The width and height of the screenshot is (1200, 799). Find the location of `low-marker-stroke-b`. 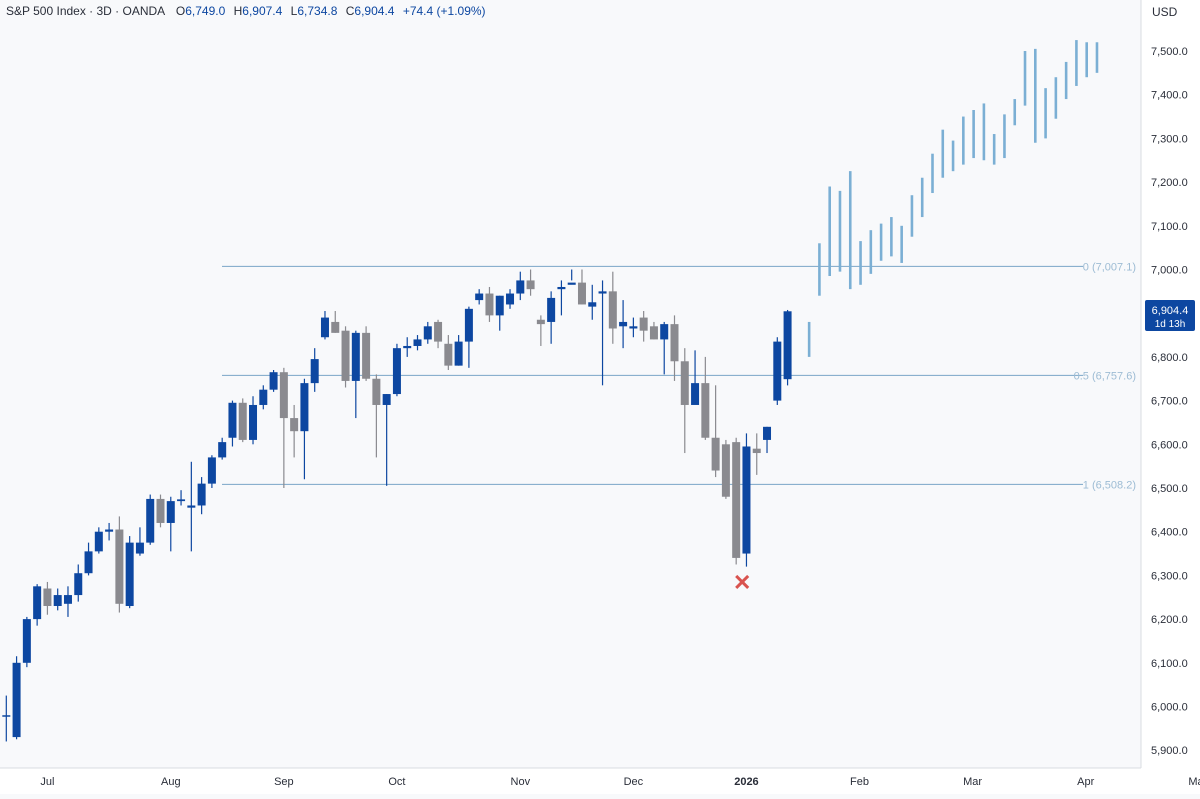

low-marker-stroke-b is located at coordinates (742, 582).